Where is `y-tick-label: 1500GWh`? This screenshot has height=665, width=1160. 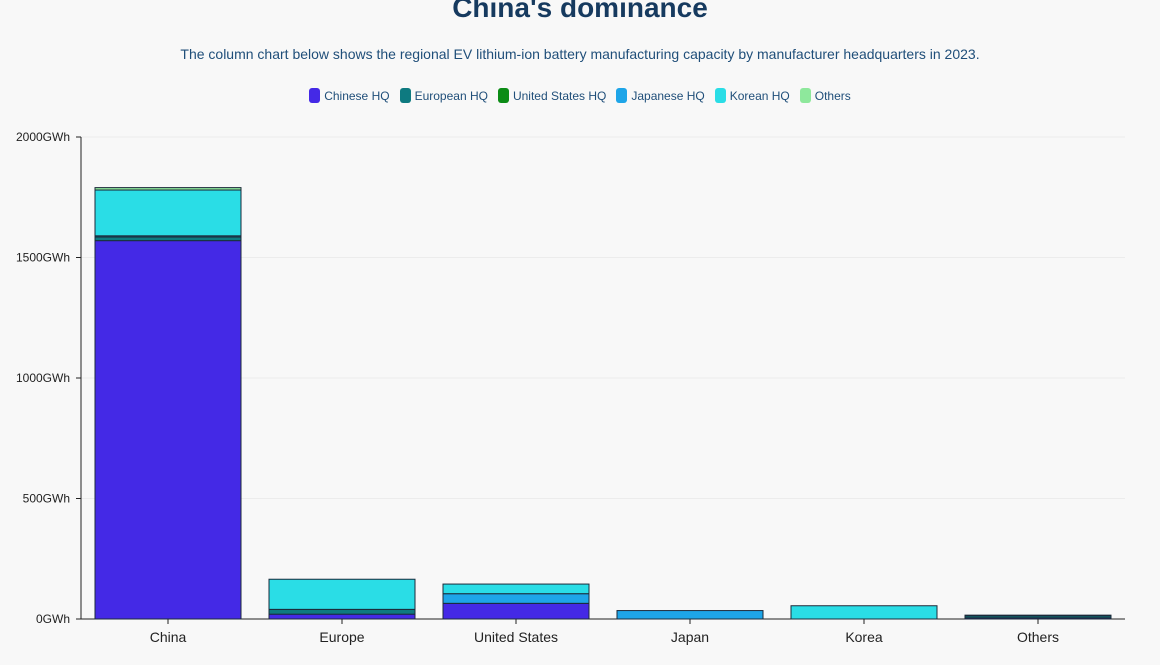 y-tick-label: 1500GWh is located at coordinates (43, 258).